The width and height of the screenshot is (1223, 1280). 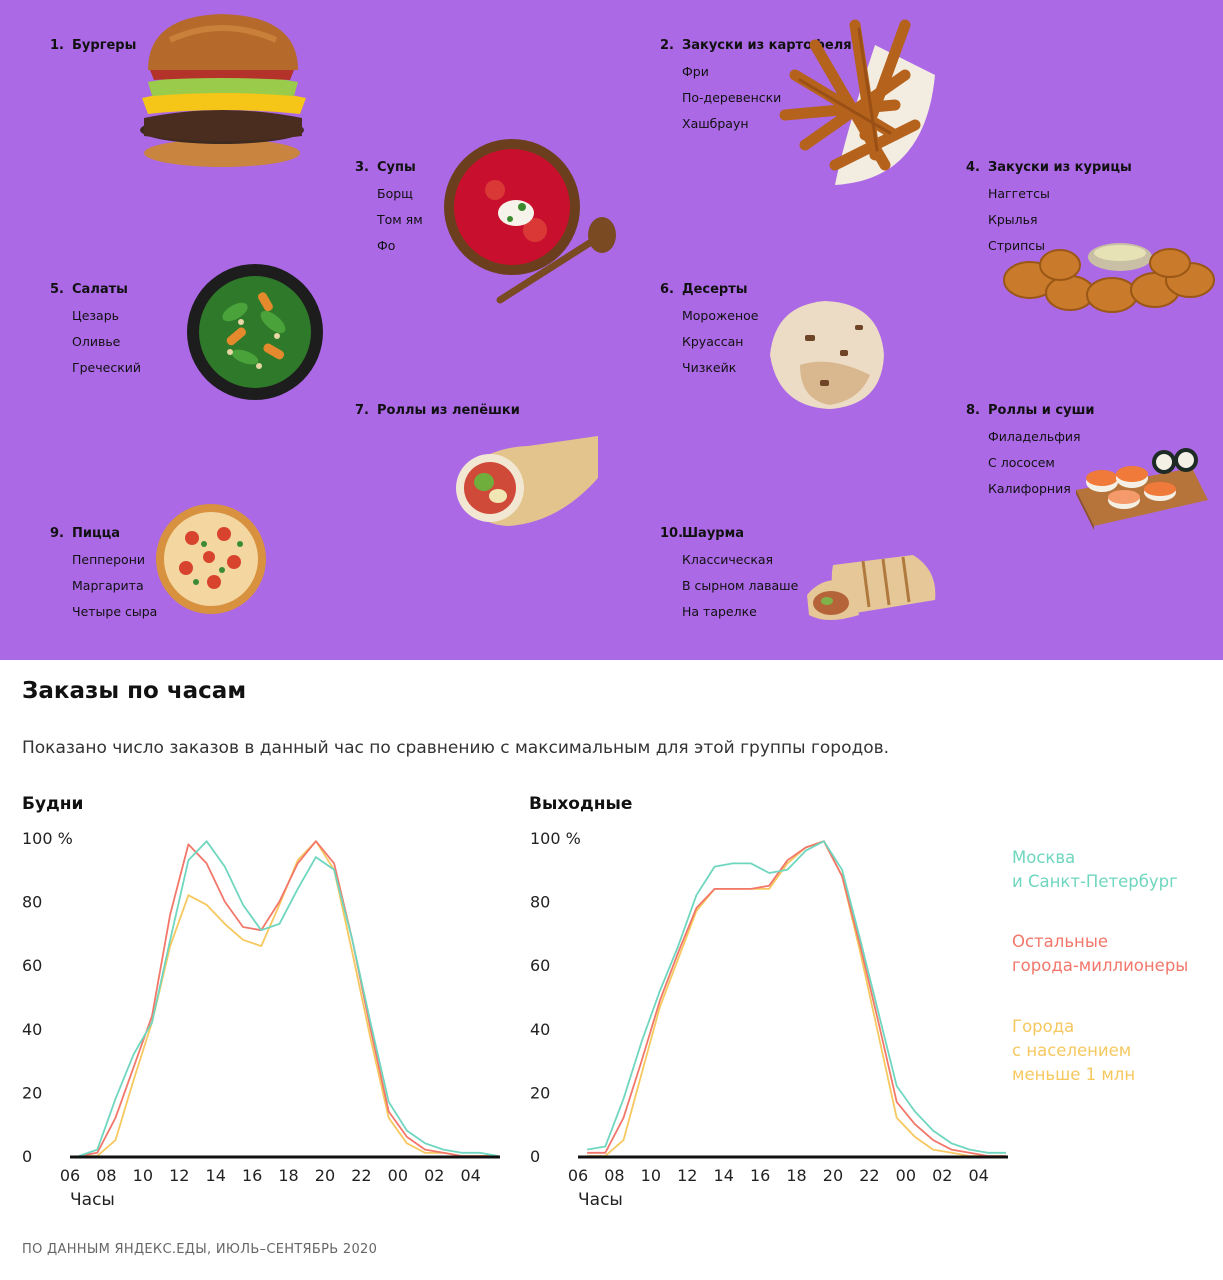 I want to click on category-salads: 5. Салаты Цезарь Оливье Греческий, so click(x=95, y=328).